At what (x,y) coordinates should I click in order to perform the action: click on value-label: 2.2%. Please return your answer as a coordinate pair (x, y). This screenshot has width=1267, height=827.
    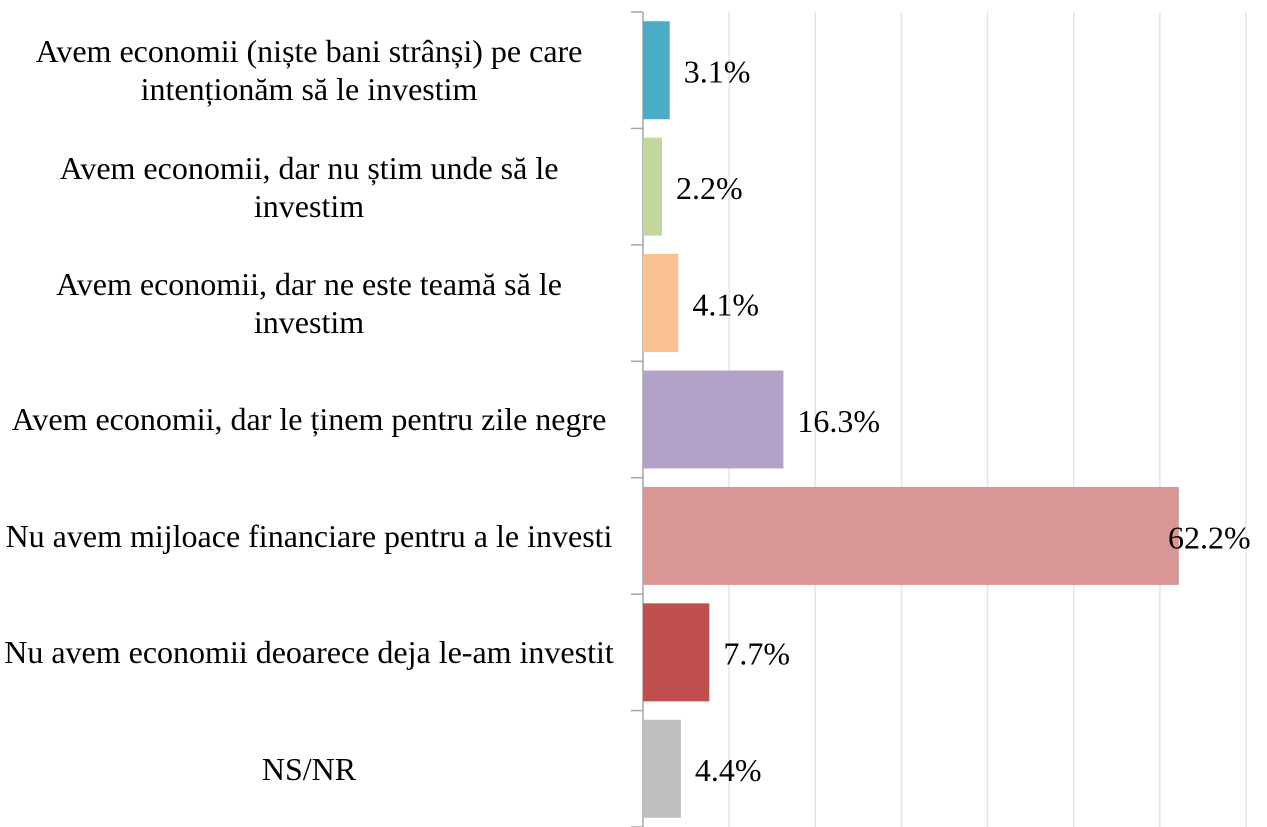
    Looking at the image, I should click on (709, 188).